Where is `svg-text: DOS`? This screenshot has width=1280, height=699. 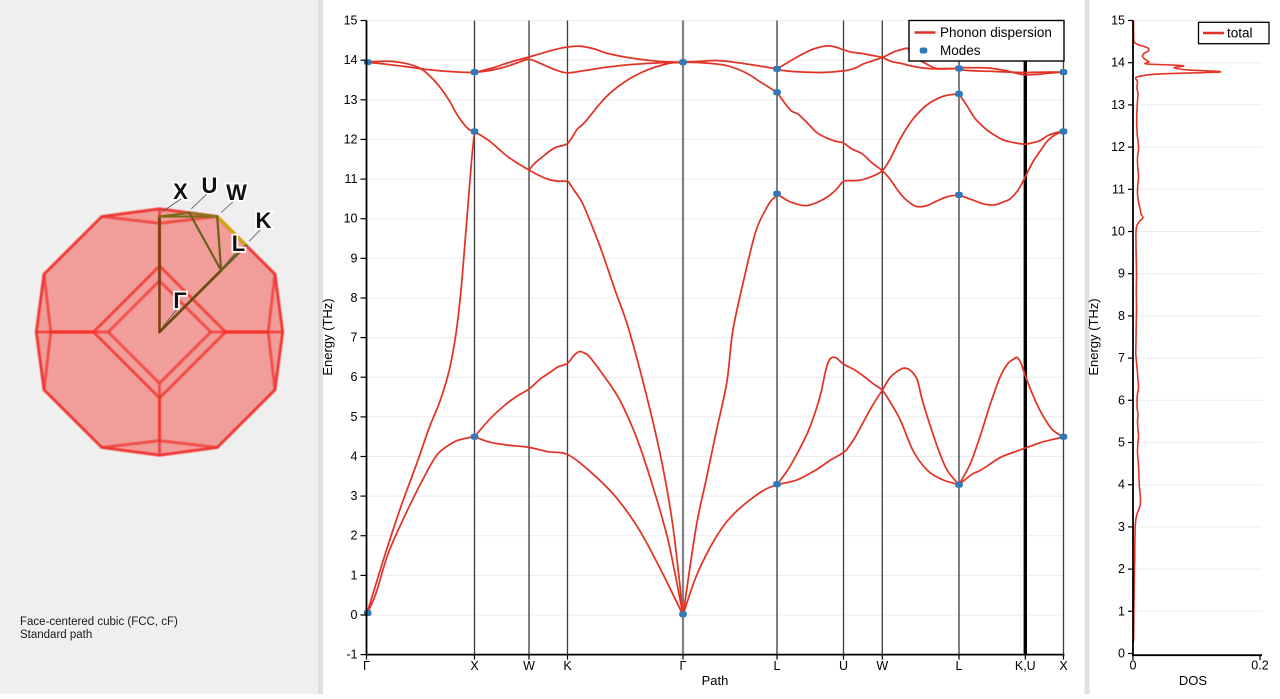 svg-text: DOS is located at coordinates (1193, 680).